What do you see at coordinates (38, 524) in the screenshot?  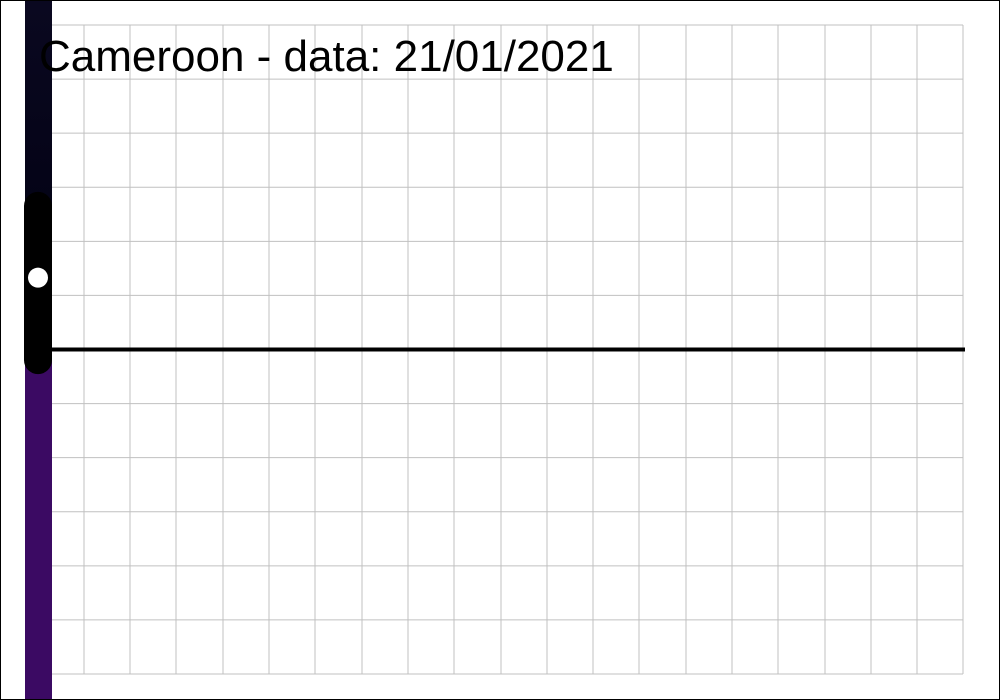 I see `band-lower` at bounding box center [38, 524].